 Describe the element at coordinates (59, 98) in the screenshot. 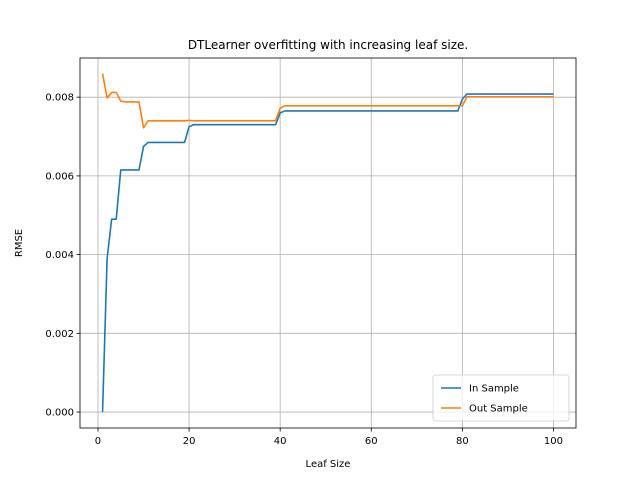

I see `y-tick-label: 0.008` at that location.